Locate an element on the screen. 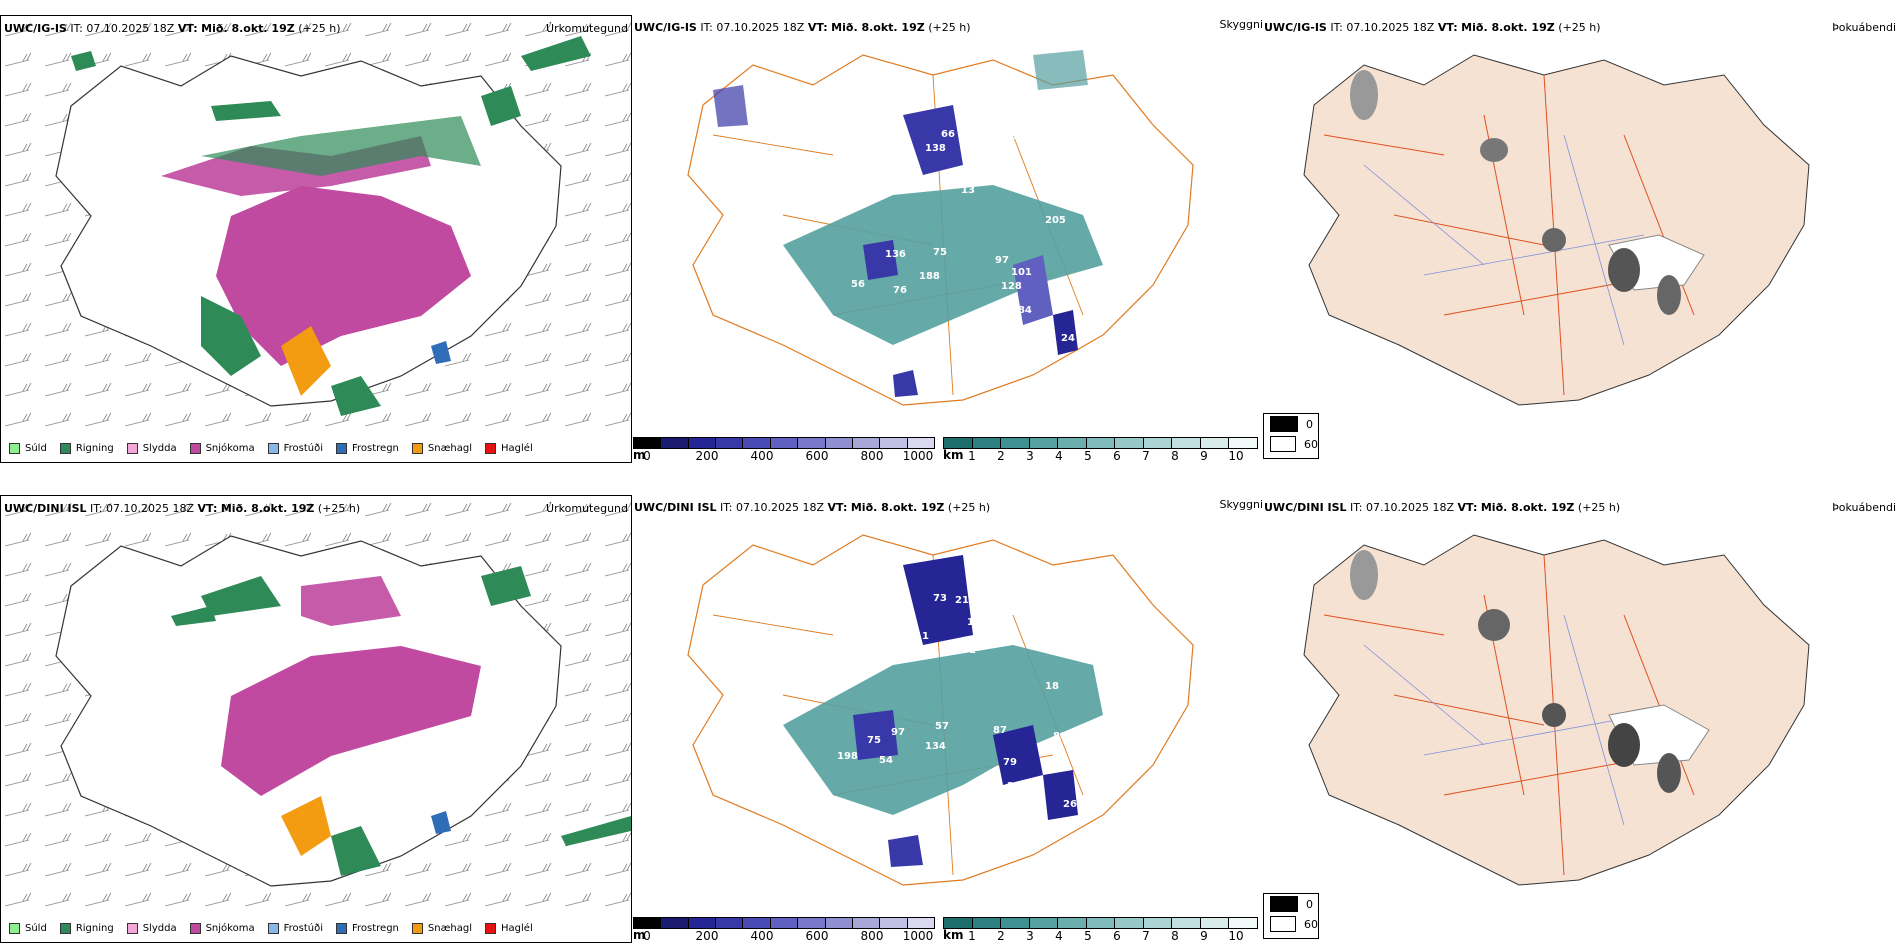 Image resolution: width=1900 pixels, height=950 pixels. fog-legend-top: 0 60 is located at coordinates (1291, 436).